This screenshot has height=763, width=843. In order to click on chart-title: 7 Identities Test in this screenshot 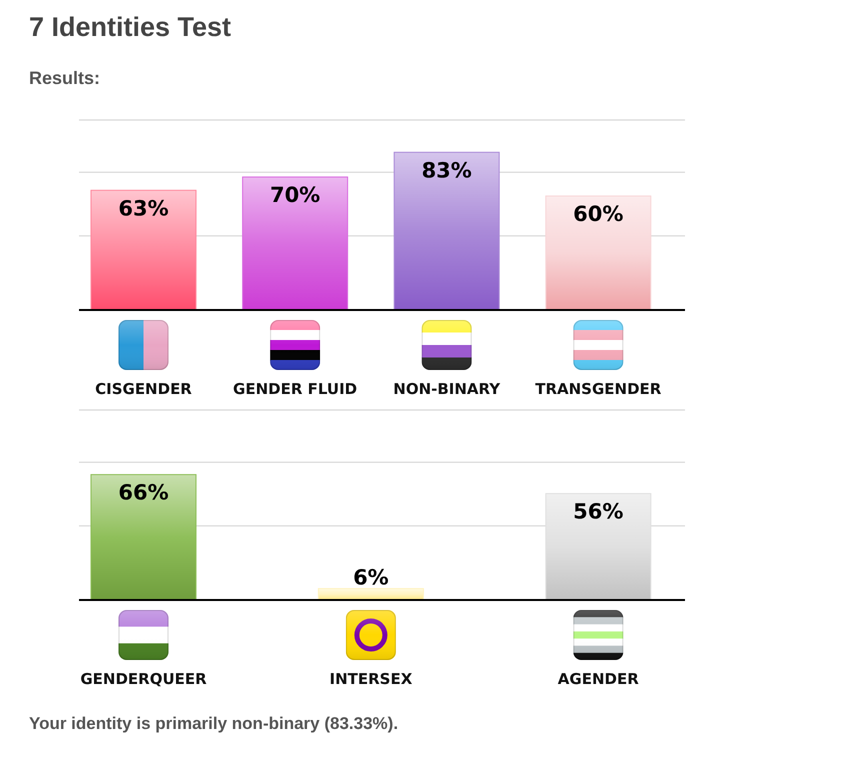, I will do `click(130, 27)`.